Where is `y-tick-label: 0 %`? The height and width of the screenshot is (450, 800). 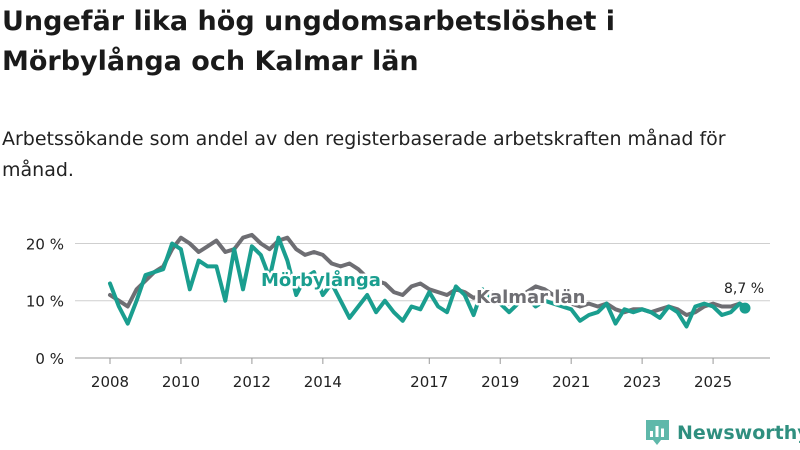
y-tick-label: 0 % is located at coordinates (49, 359).